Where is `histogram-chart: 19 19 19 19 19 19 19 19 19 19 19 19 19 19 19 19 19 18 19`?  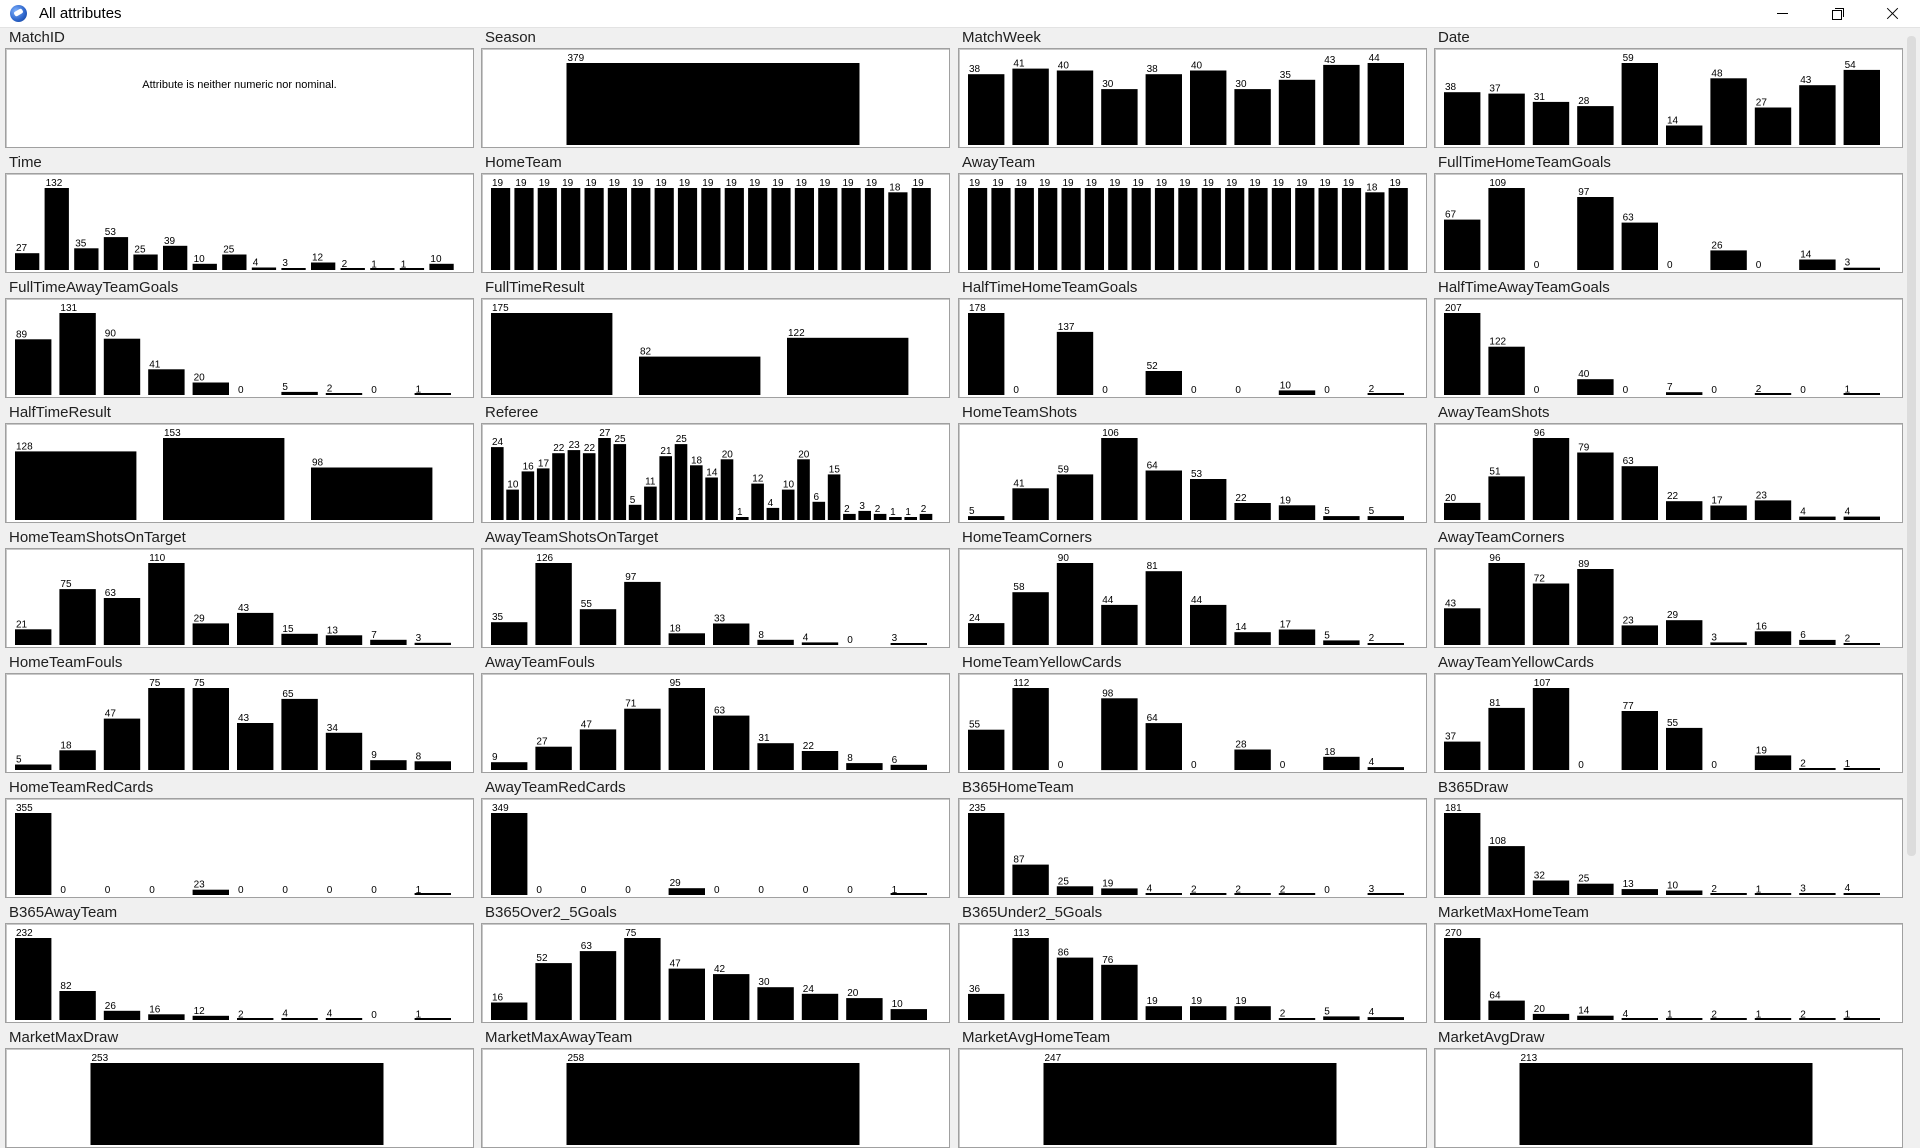 histogram-chart: 19 19 19 19 19 19 19 19 19 19 19 19 19 19 19 19 19 18 19 is located at coordinates (1188, 224).